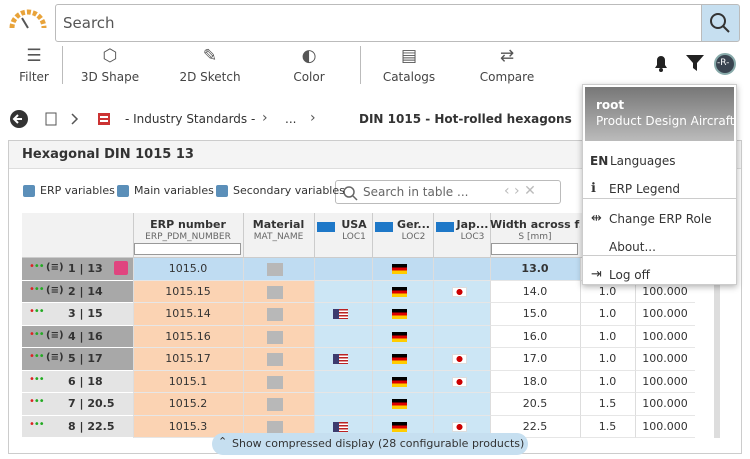 Image resolution: width=750 pixels, height=459 pixels. Describe the element at coordinates (77, 190) in the screenshot. I see `checkbox-label: ERP variables` at that location.